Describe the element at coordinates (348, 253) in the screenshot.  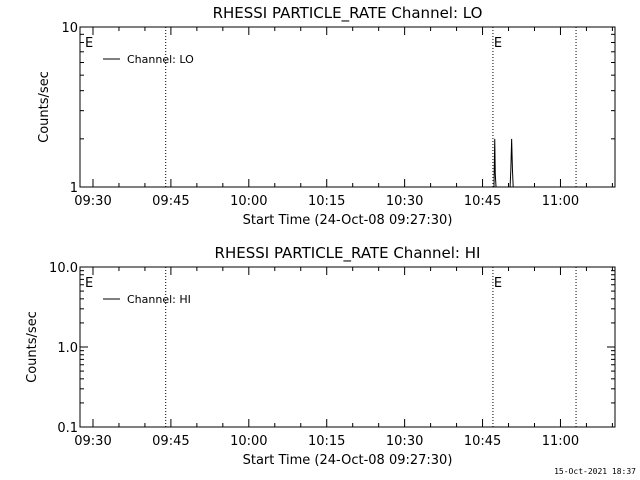
I see `chart-title: RHESSI PARTICLE_RATE Channel: HI` at that location.